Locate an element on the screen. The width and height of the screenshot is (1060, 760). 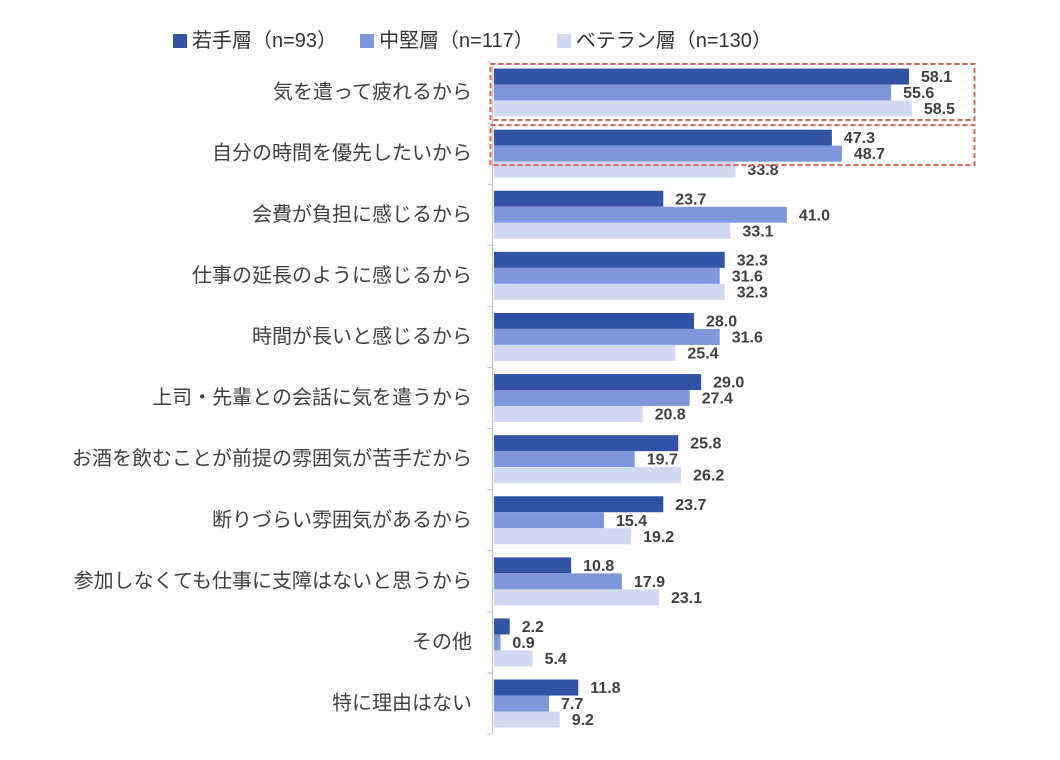
data-label-series2-cat7: 19.7 is located at coordinates (662, 460).